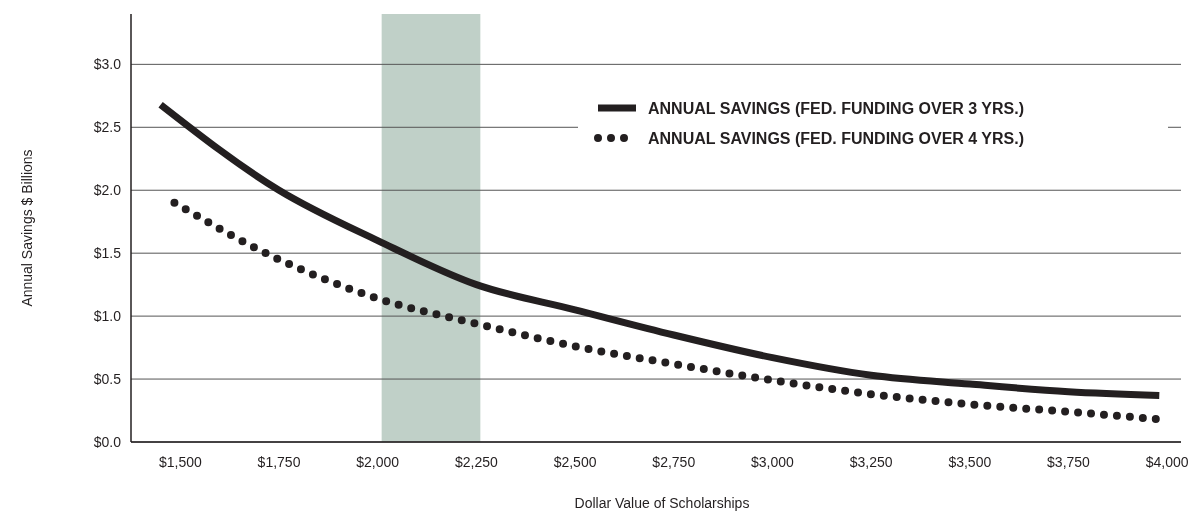 This screenshot has width=1201, height=524. What do you see at coordinates (836, 138) in the screenshot?
I see `legend-label: ANNUAL SAVINGS (FED. FUNDING OVER 4 YRS.)` at bounding box center [836, 138].